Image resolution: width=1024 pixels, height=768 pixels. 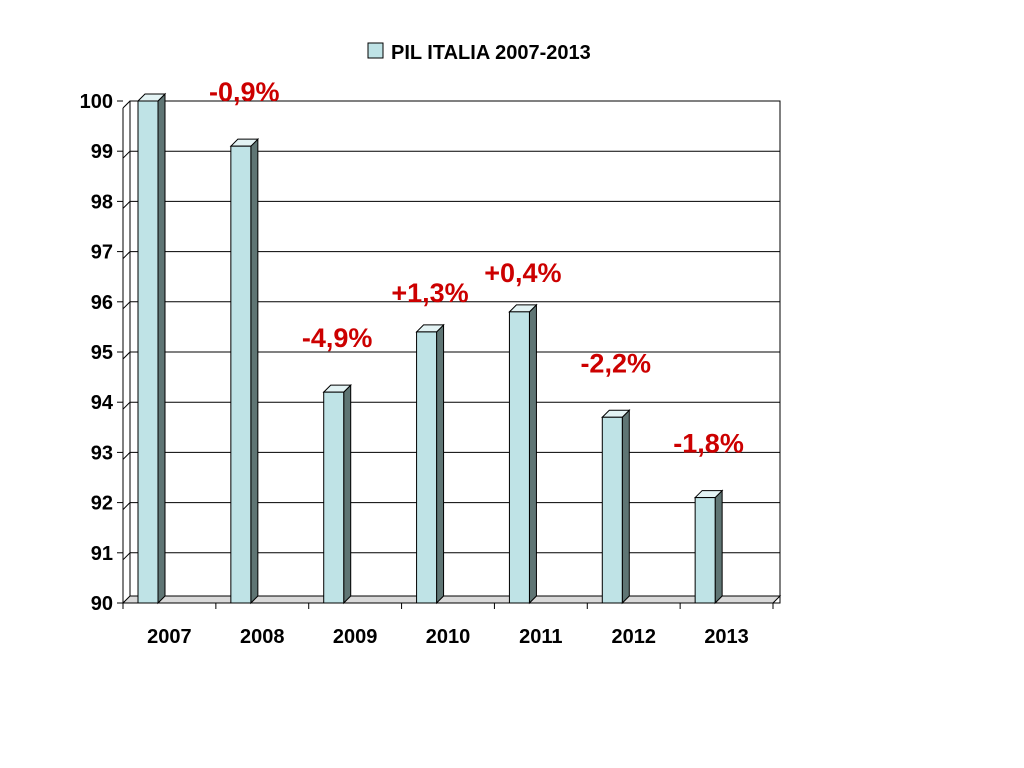 What do you see at coordinates (169, 637) in the screenshot?
I see `x-tick-label: 2007` at bounding box center [169, 637].